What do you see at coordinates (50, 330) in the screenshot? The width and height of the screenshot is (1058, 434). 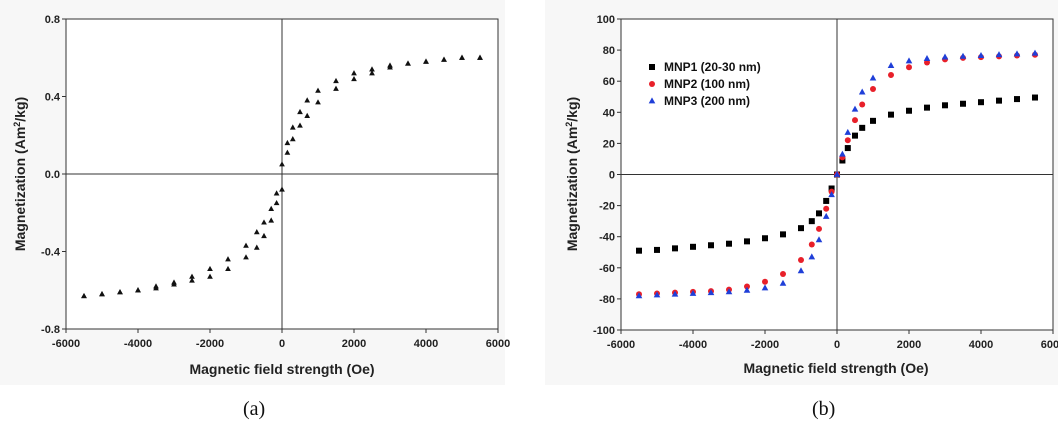 I see `y-tick-label: -0.8` at bounding box center [50, 330].